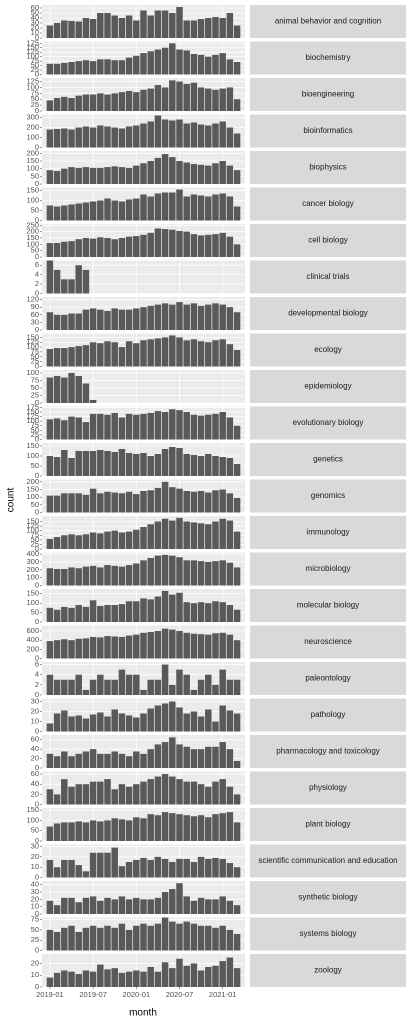  I want to click on y-tick-label: 75, so click(35, 351).